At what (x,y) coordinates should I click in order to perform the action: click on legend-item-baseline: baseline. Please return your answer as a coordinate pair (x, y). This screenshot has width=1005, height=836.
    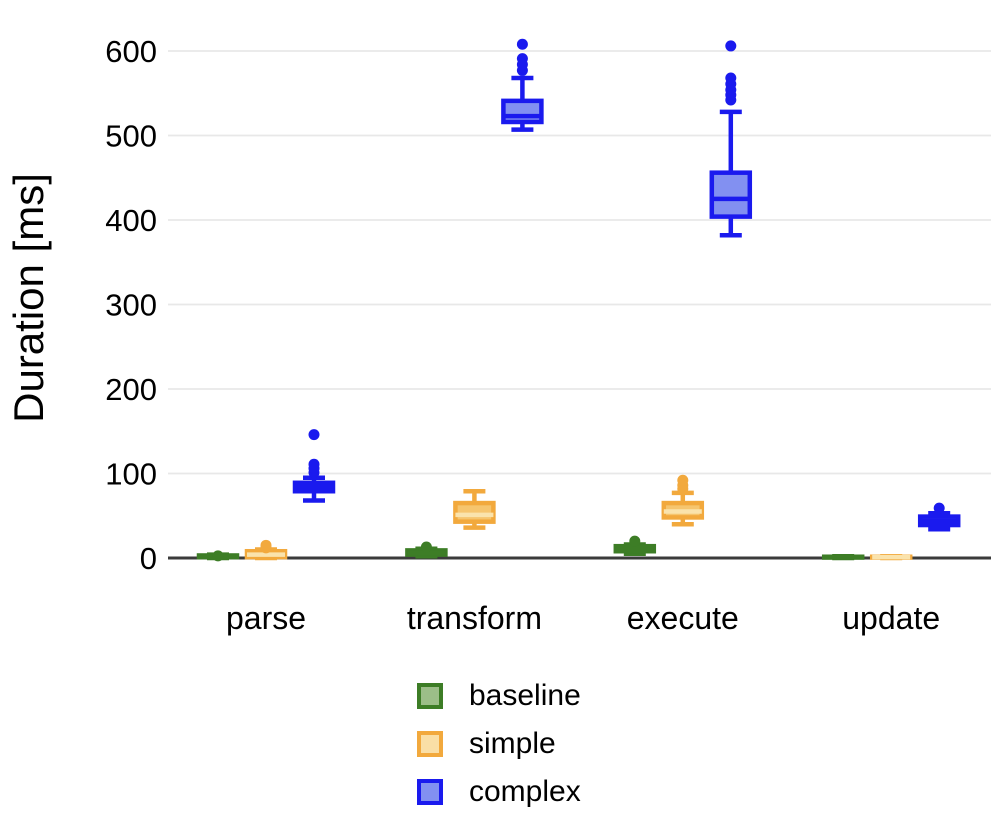
    Looking at the image, I should click on (499, 695).